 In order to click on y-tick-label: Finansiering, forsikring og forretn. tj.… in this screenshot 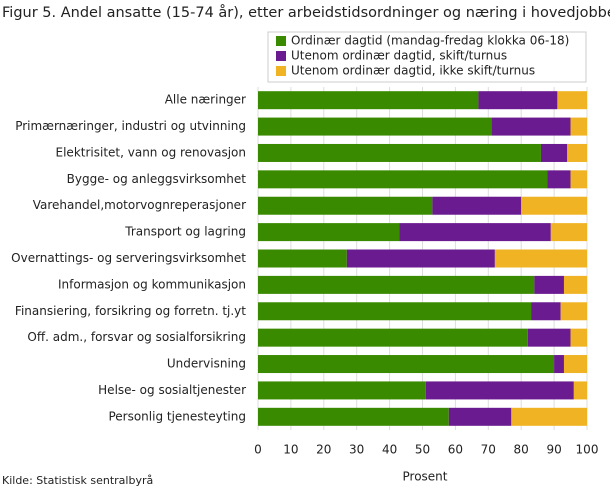, I will do `click(130, 311)`.